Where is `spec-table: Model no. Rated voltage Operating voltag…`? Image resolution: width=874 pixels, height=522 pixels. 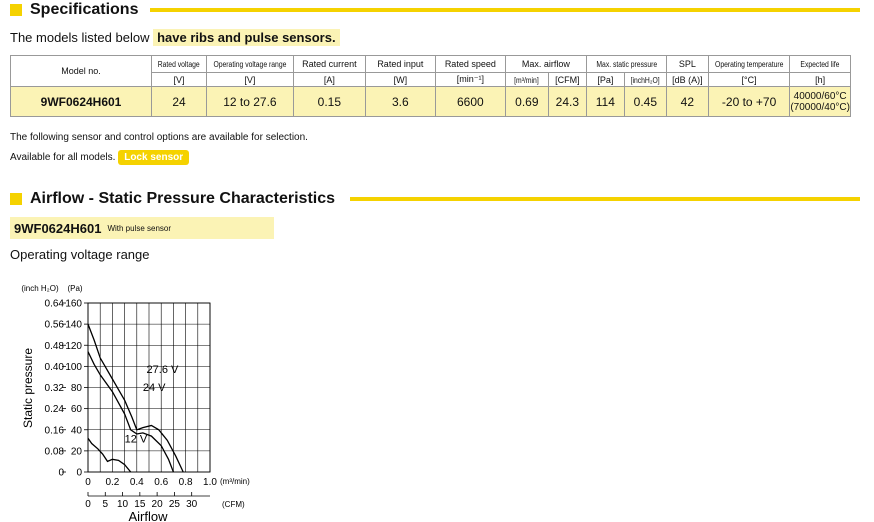 spec-table: Model no. Rated voltage Operating voltag… is located at coordinates (430, 86).